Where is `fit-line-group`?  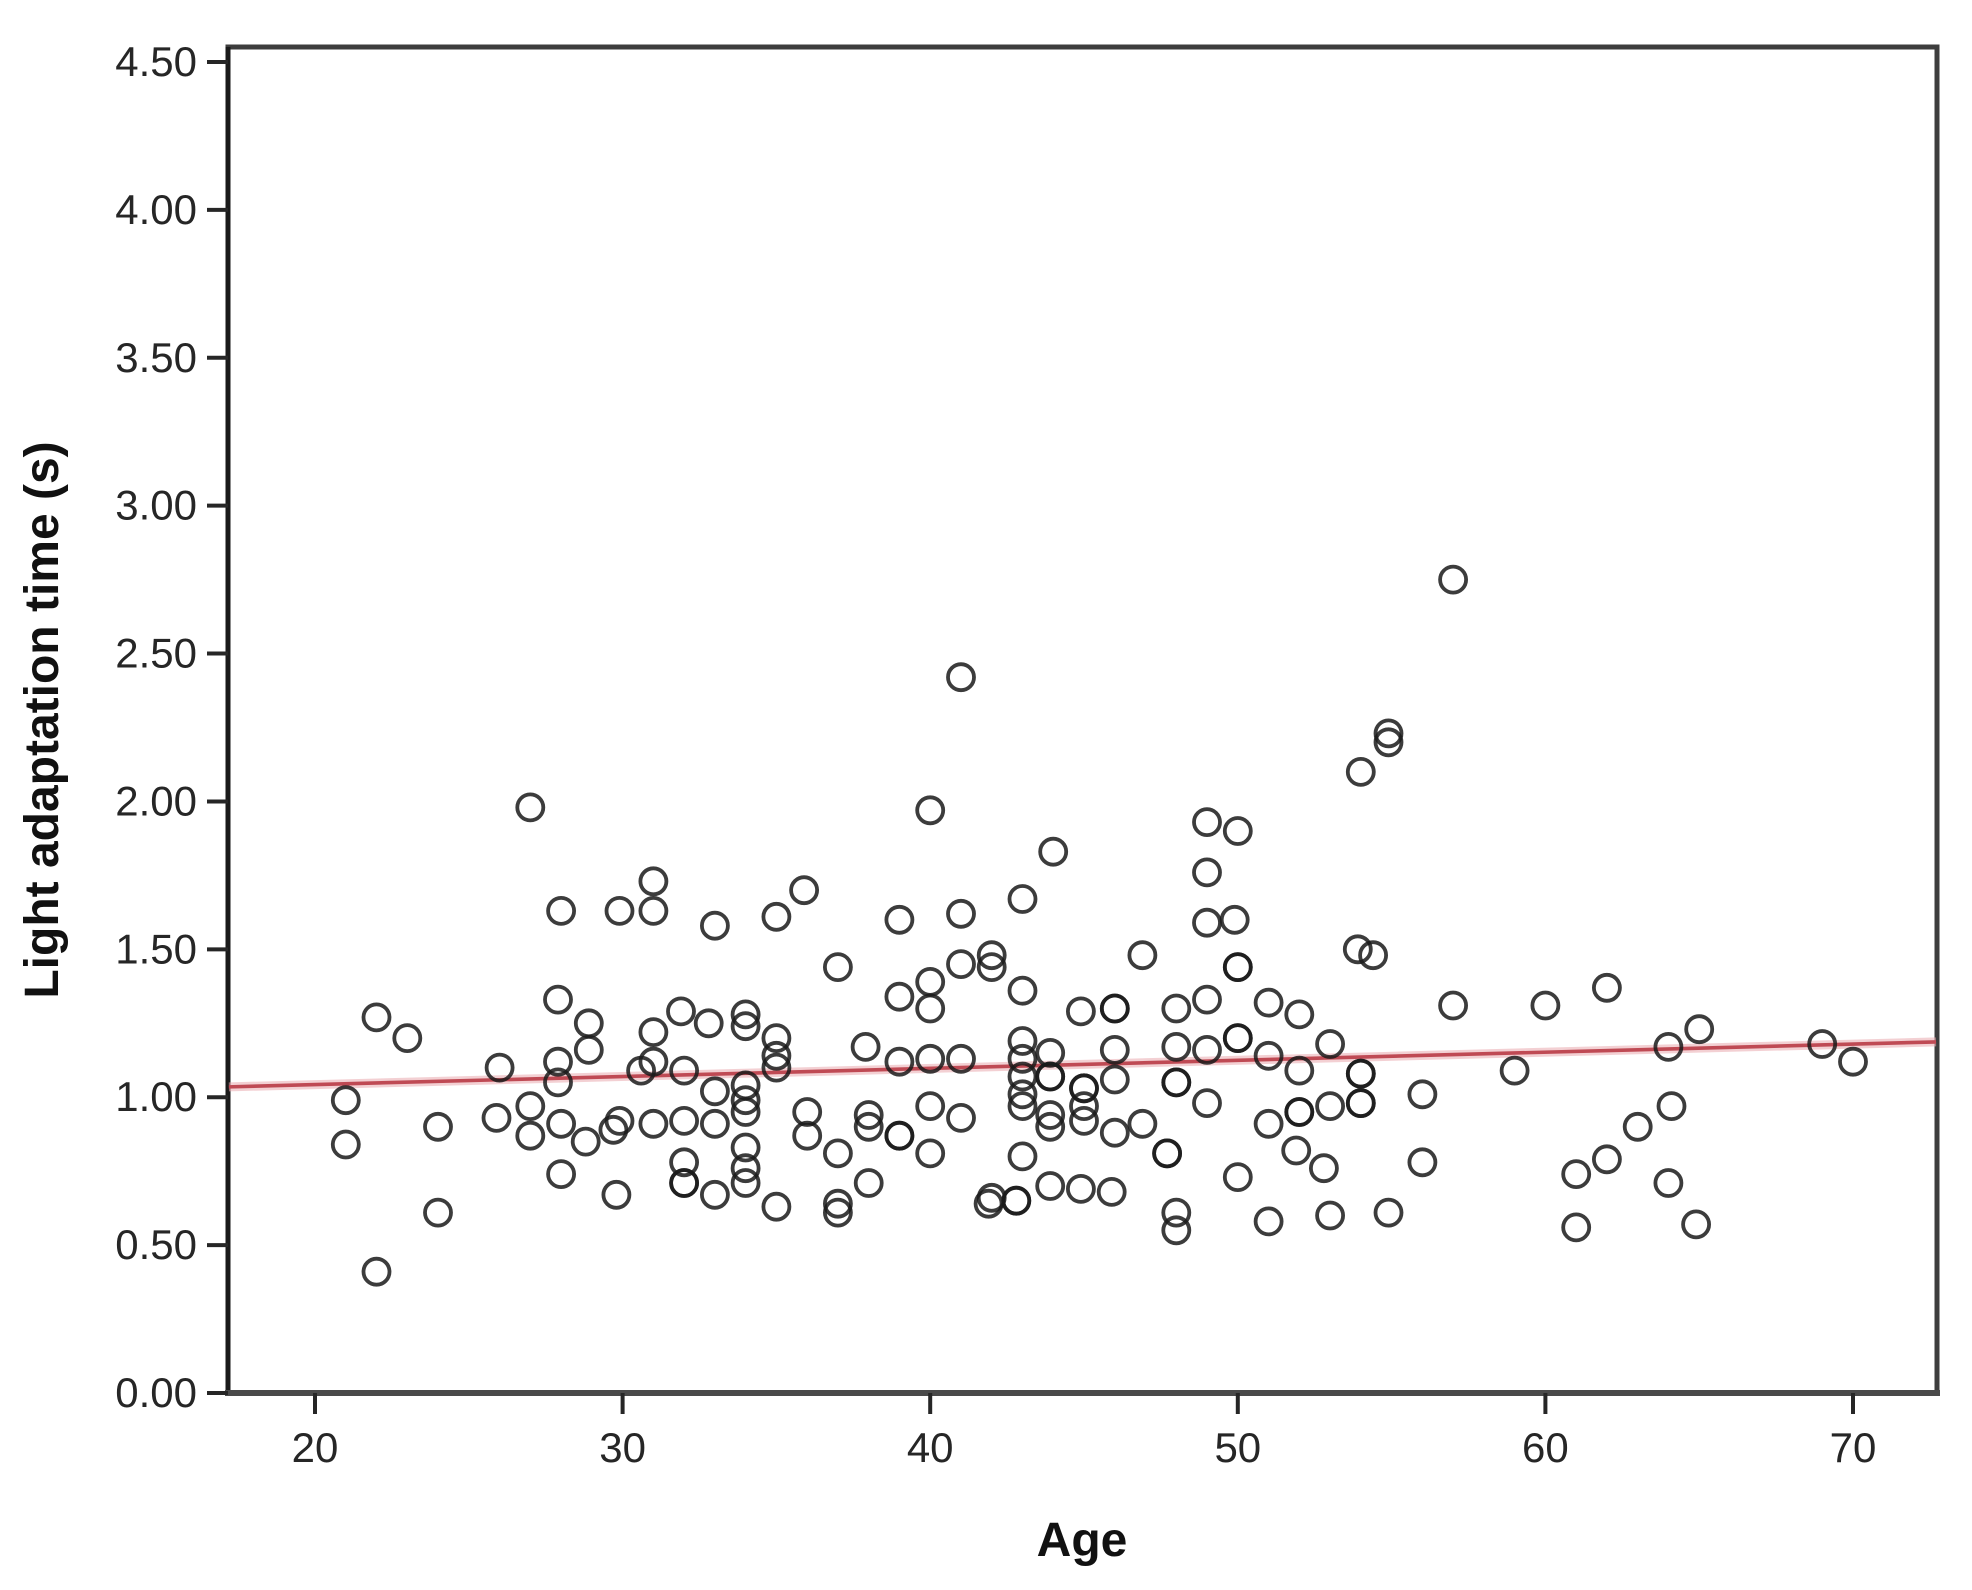
fit-line-group is located at coordinates (1082, 1064).